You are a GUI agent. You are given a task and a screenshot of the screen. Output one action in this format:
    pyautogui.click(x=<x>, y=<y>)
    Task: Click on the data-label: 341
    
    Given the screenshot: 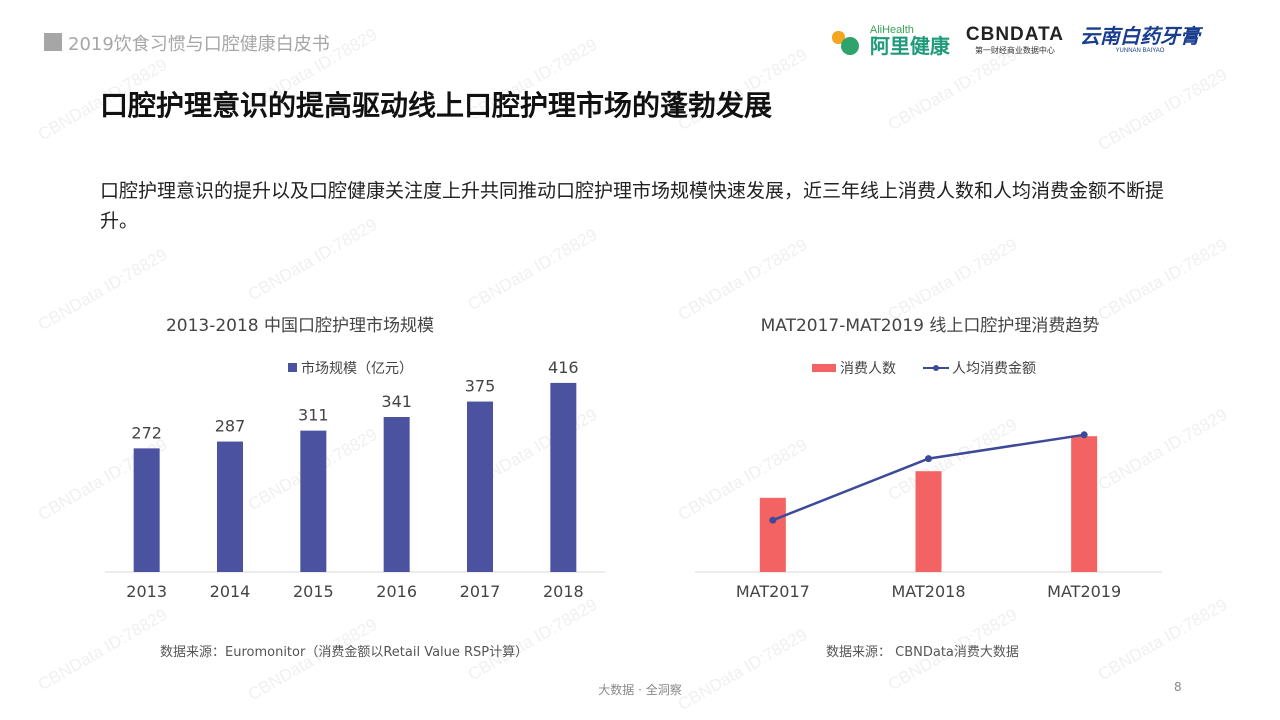 What is the action you would take?
    pyautogui.click(x=396, y=401)
    